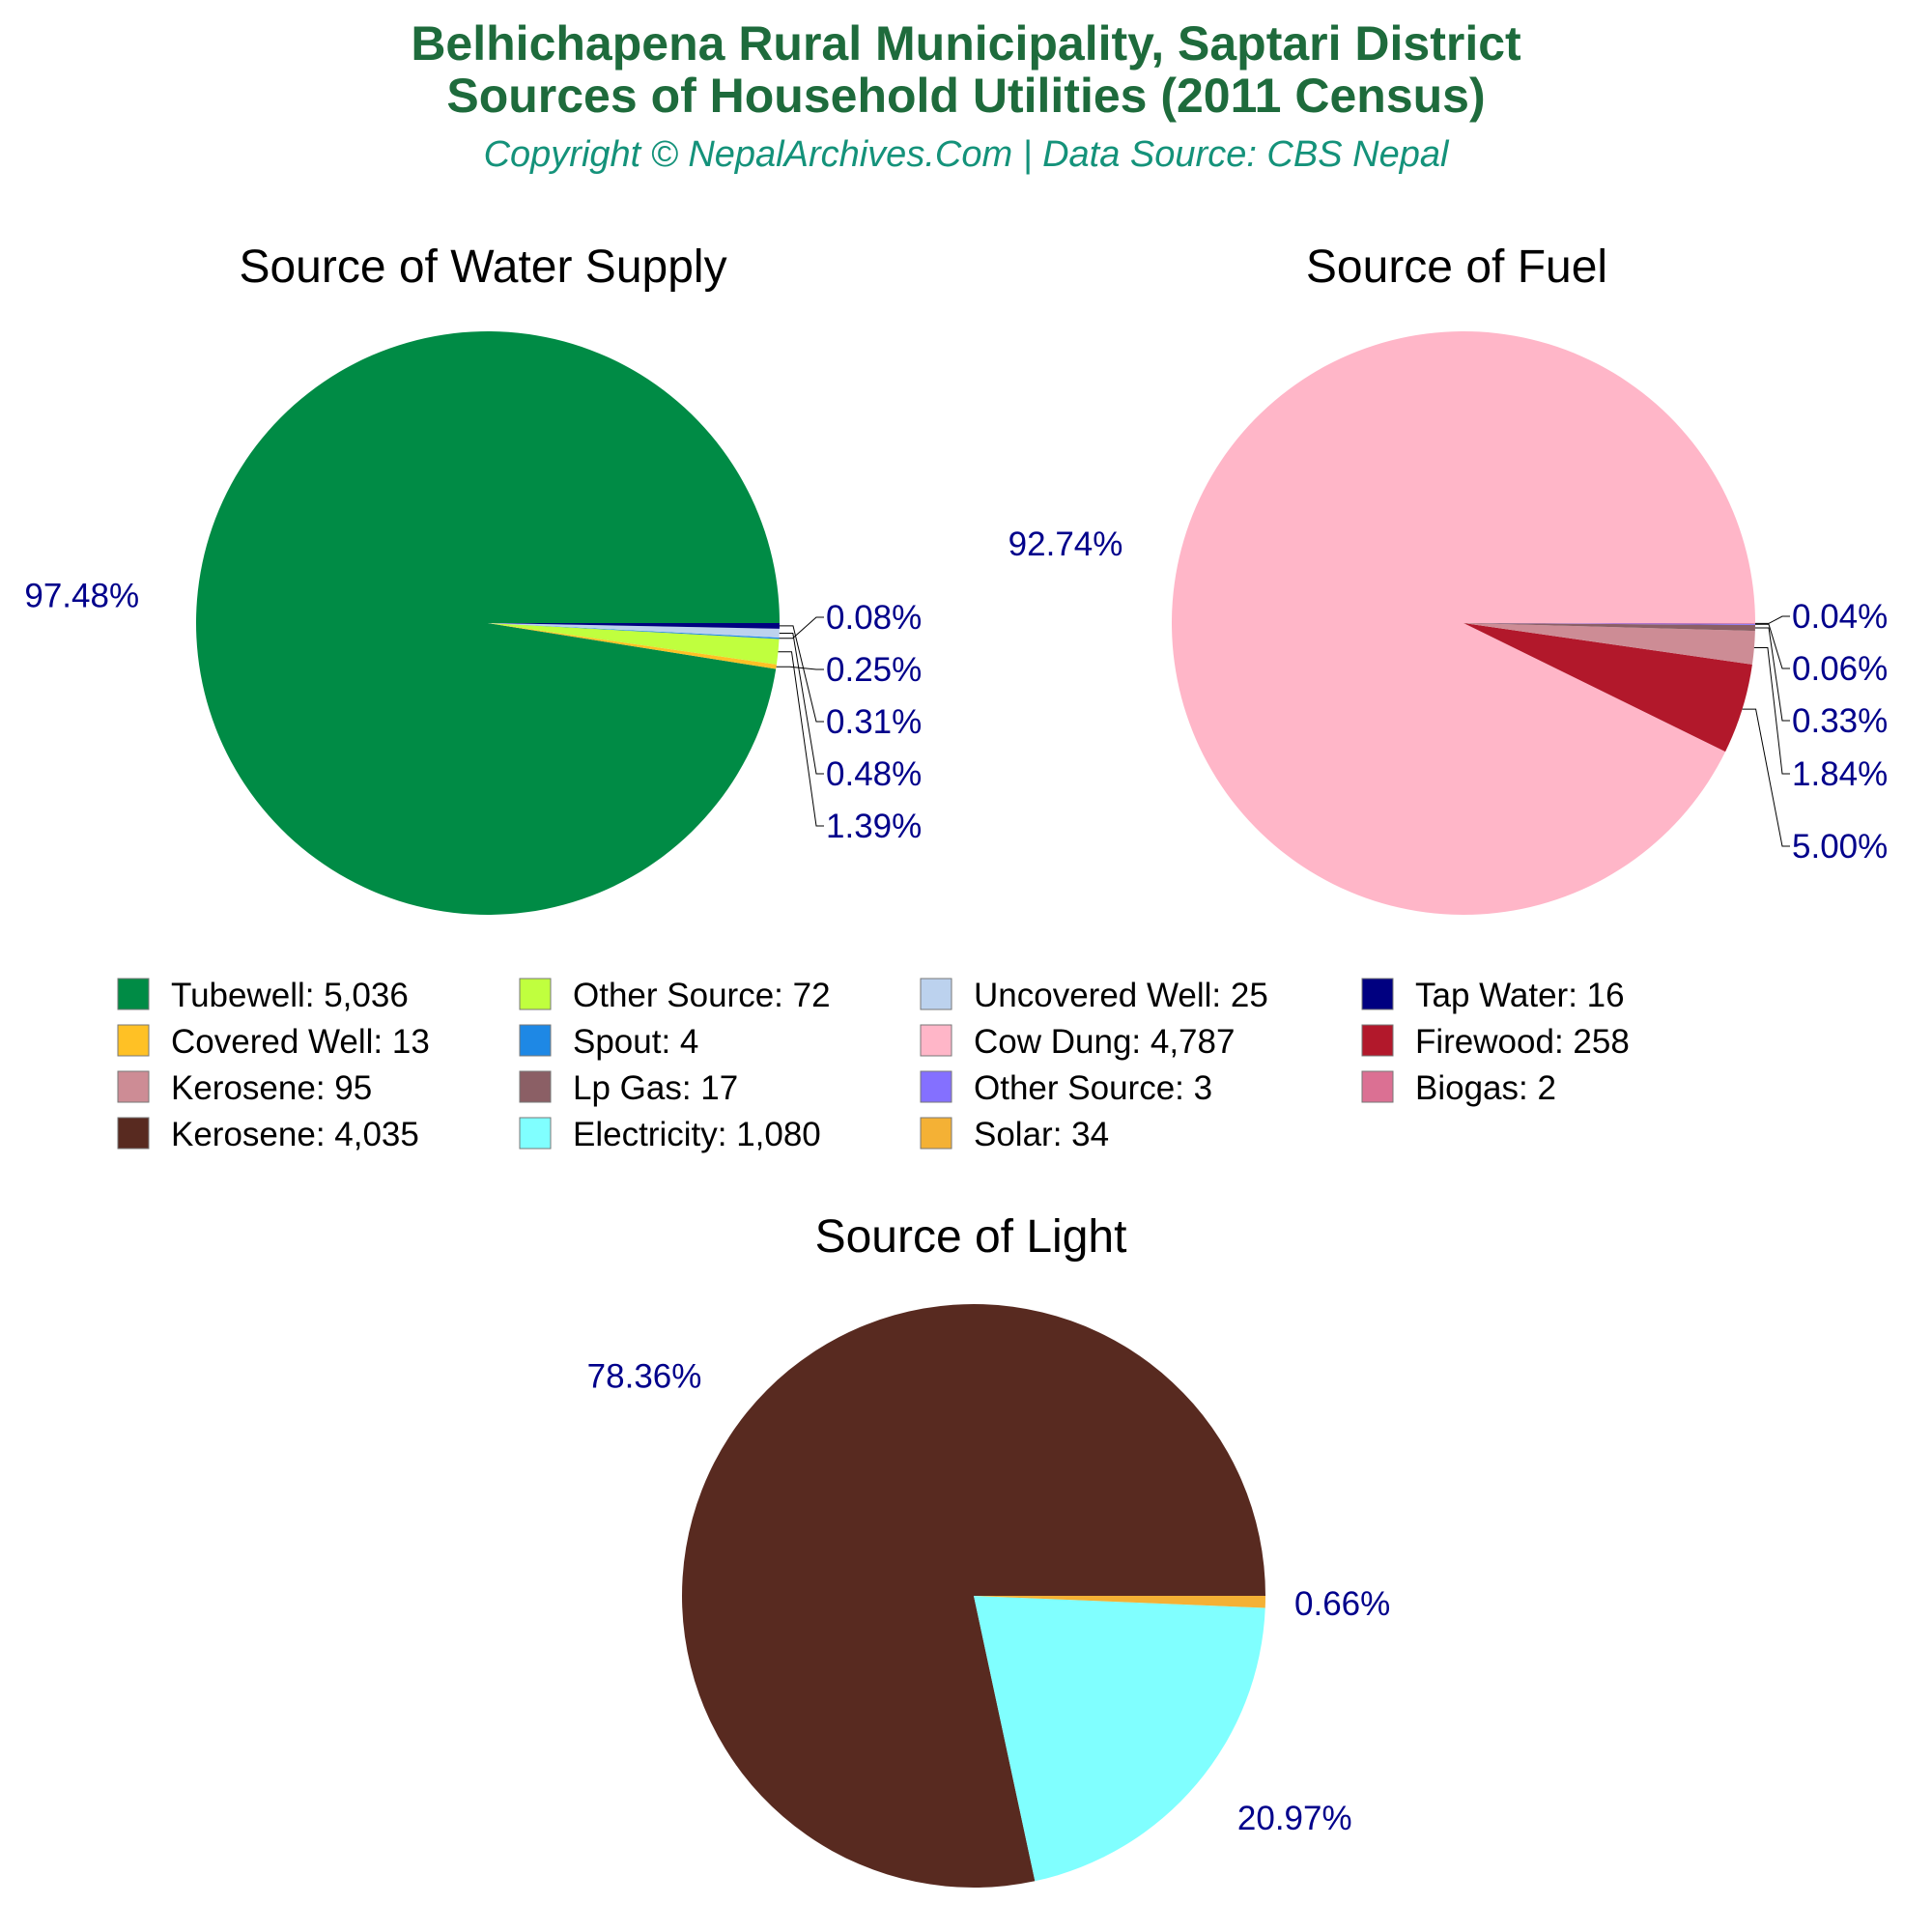  I want to click on water-slice-spout, so click(634, 631).